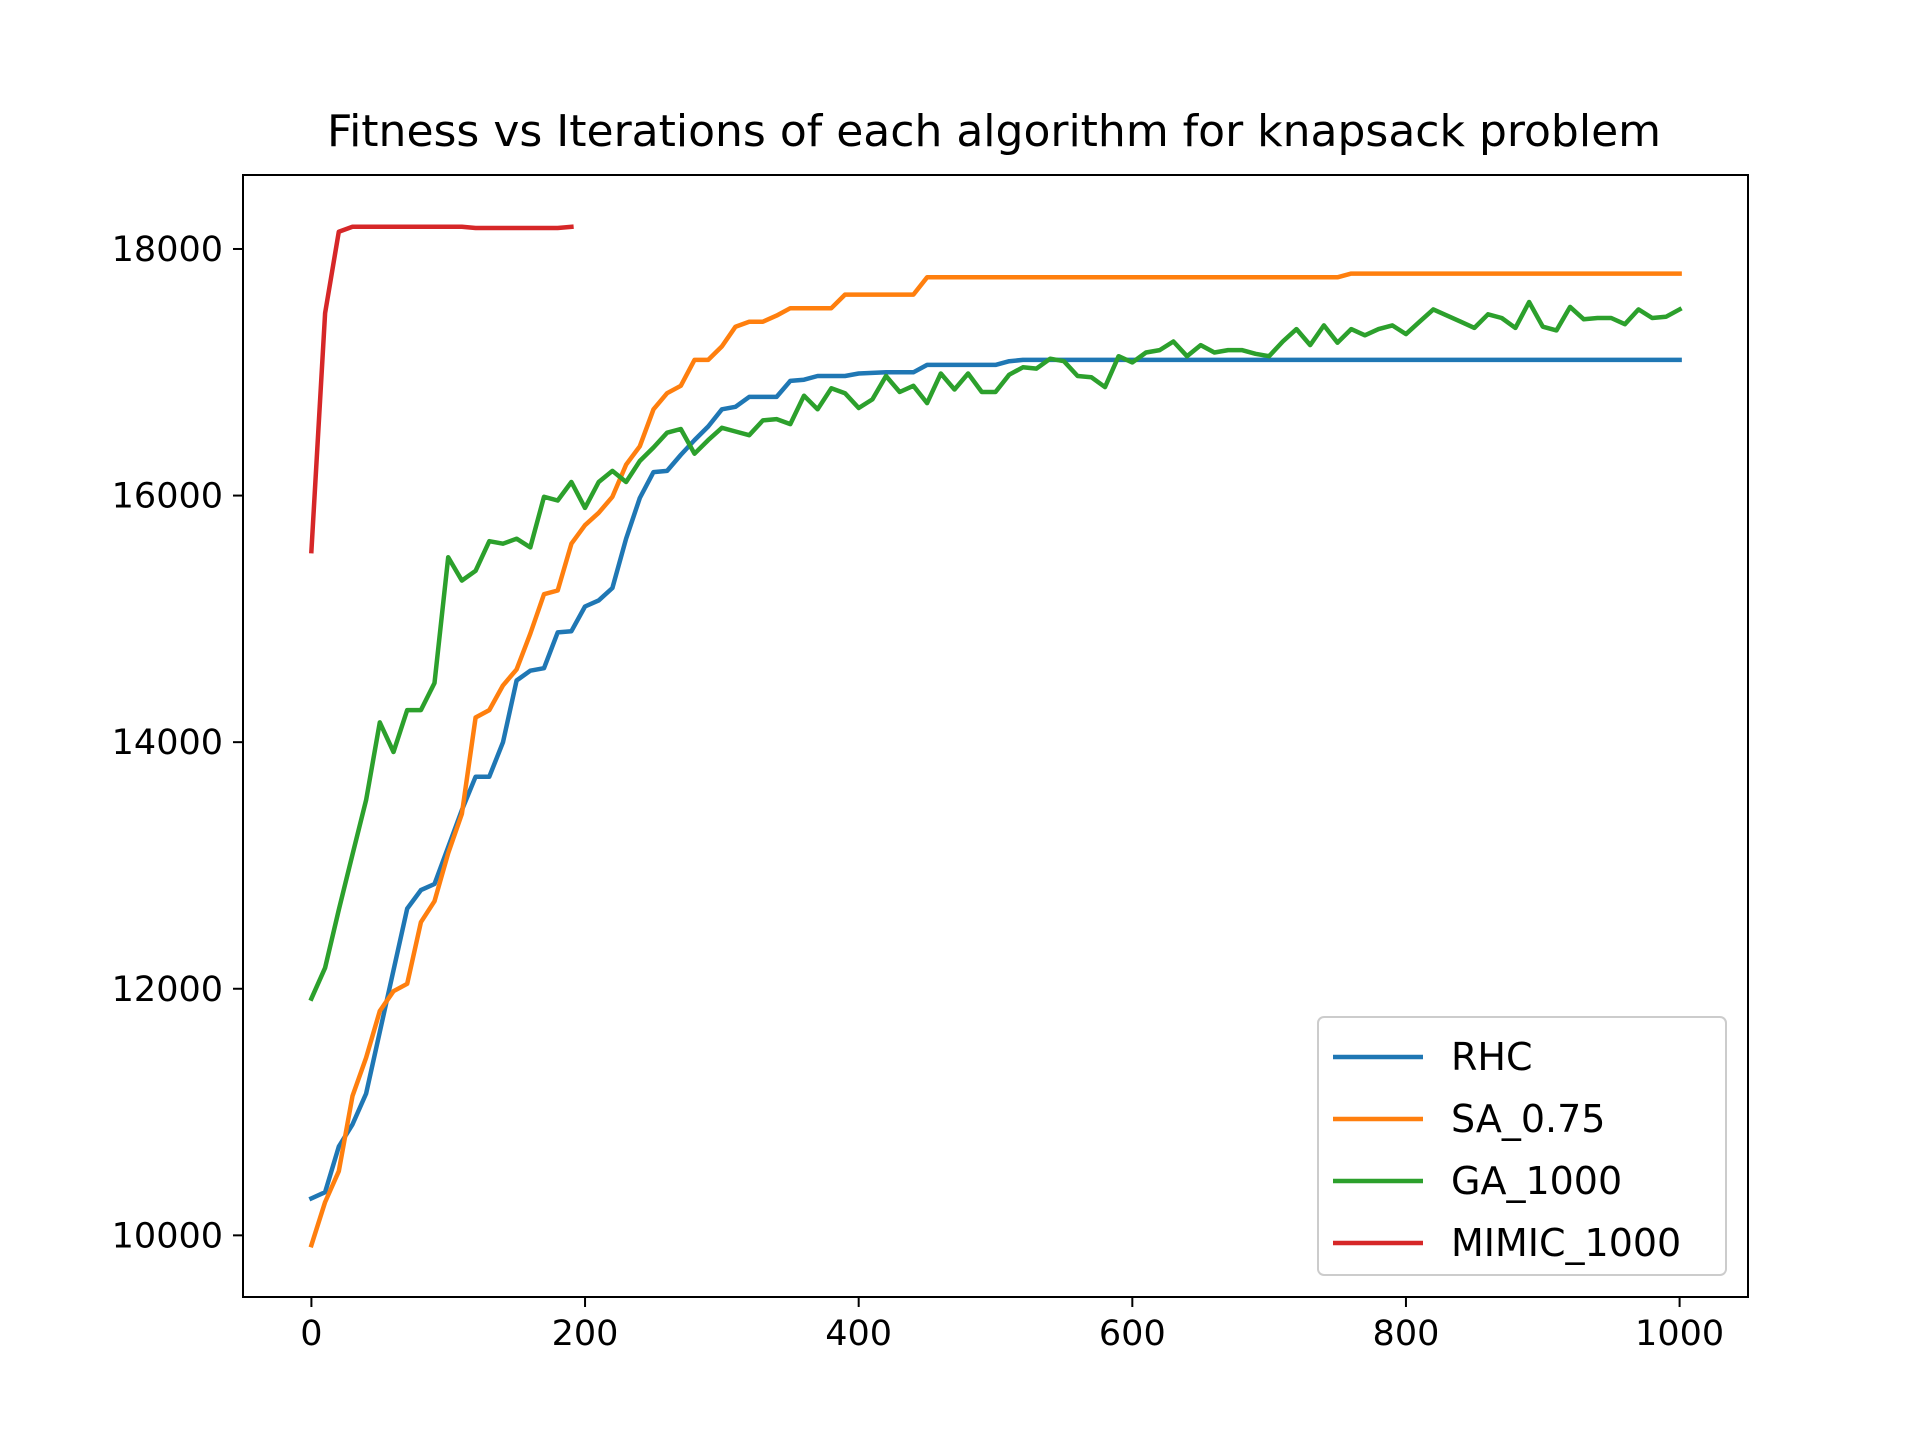 This screenshot has width=1920, height=1440. I want to click on legend-label: RHC, so click(1492, 1057).